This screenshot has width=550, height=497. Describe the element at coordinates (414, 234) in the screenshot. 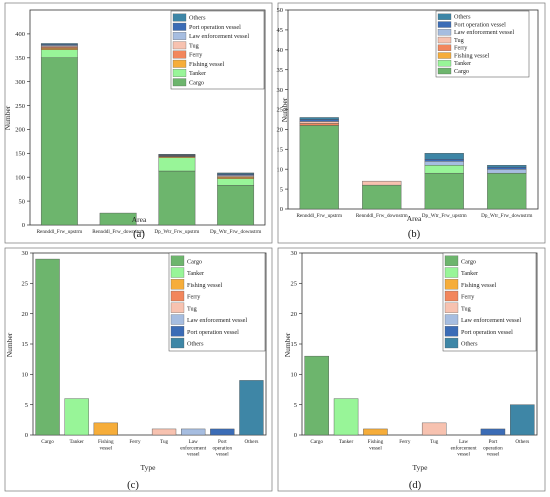

I see `panel-caption: (b)` at that location.